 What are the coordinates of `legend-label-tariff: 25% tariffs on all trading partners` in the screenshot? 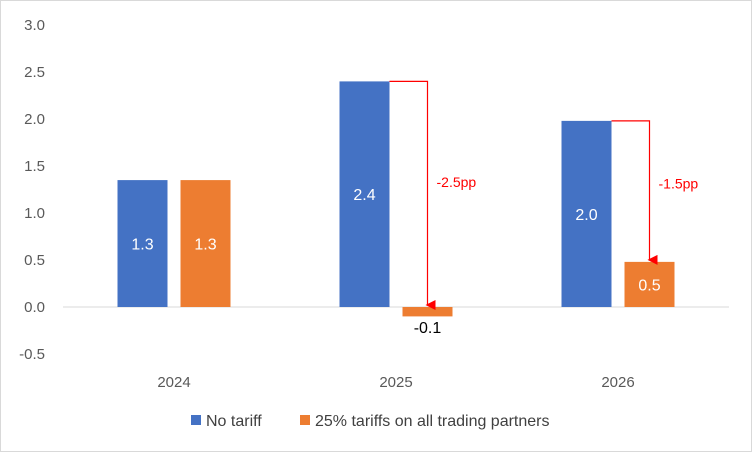 It's located at (432, 421).